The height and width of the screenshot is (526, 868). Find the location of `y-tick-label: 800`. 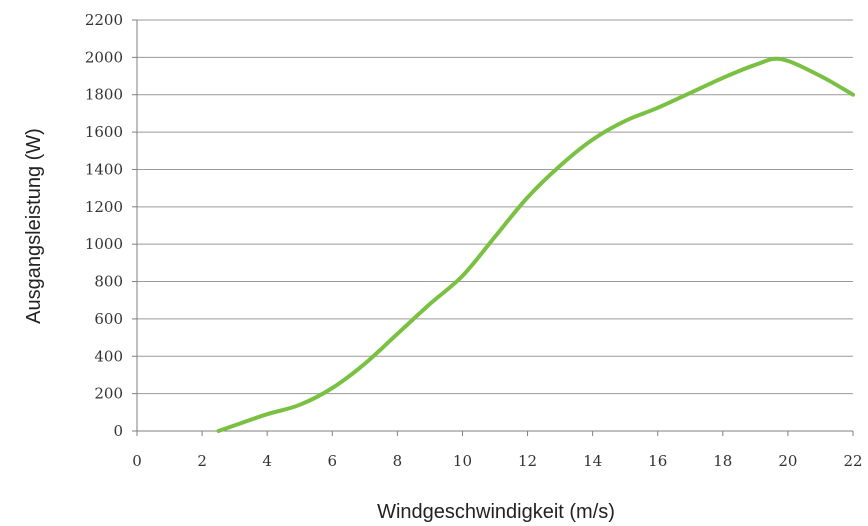

y-tick-label: 800 is located at coordinates (108, 282).